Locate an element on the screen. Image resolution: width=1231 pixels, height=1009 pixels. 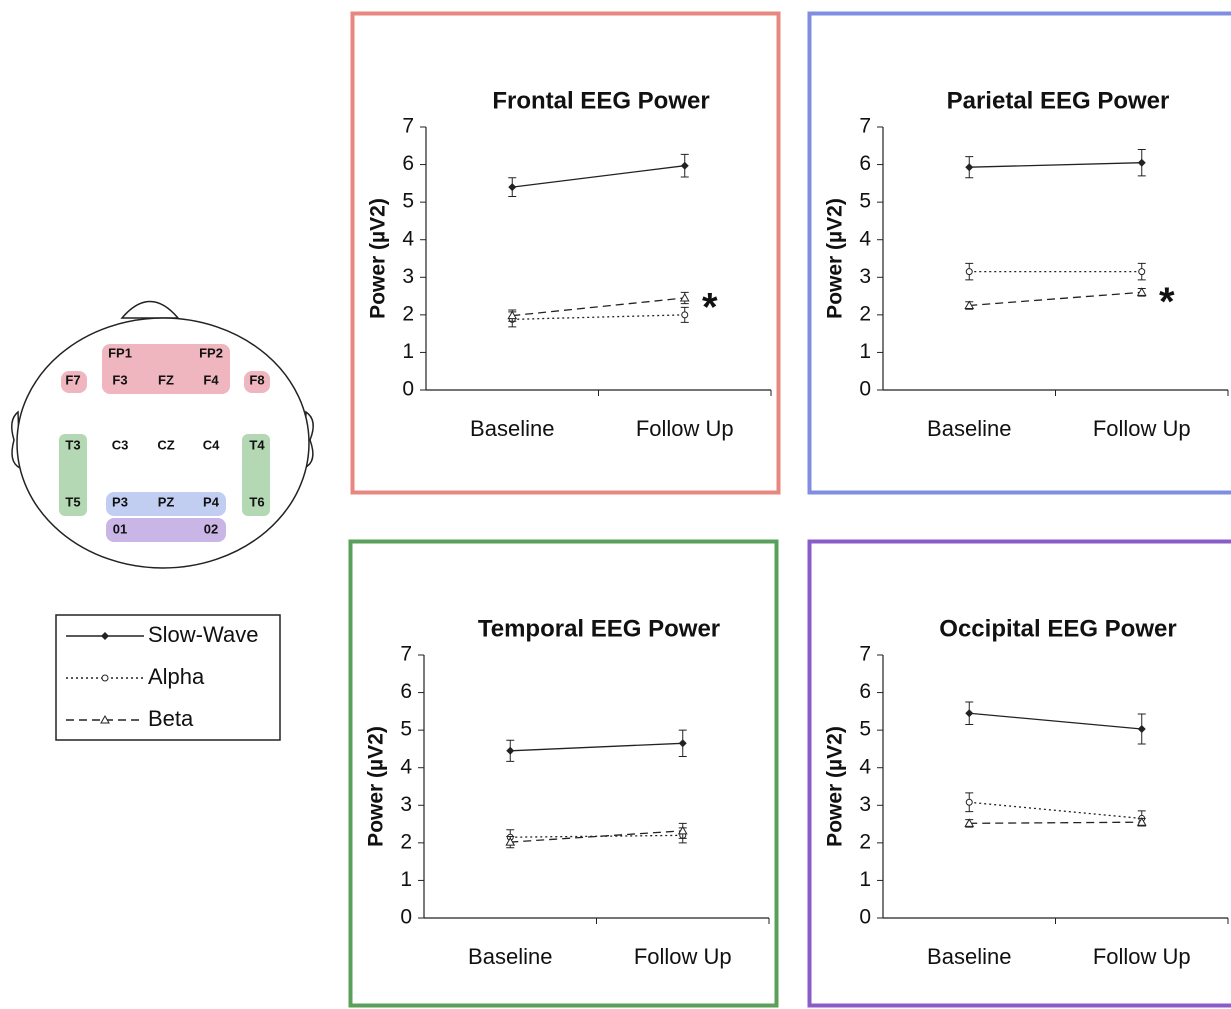
electrode-label: FP2 is located at coordinates (211, 352).